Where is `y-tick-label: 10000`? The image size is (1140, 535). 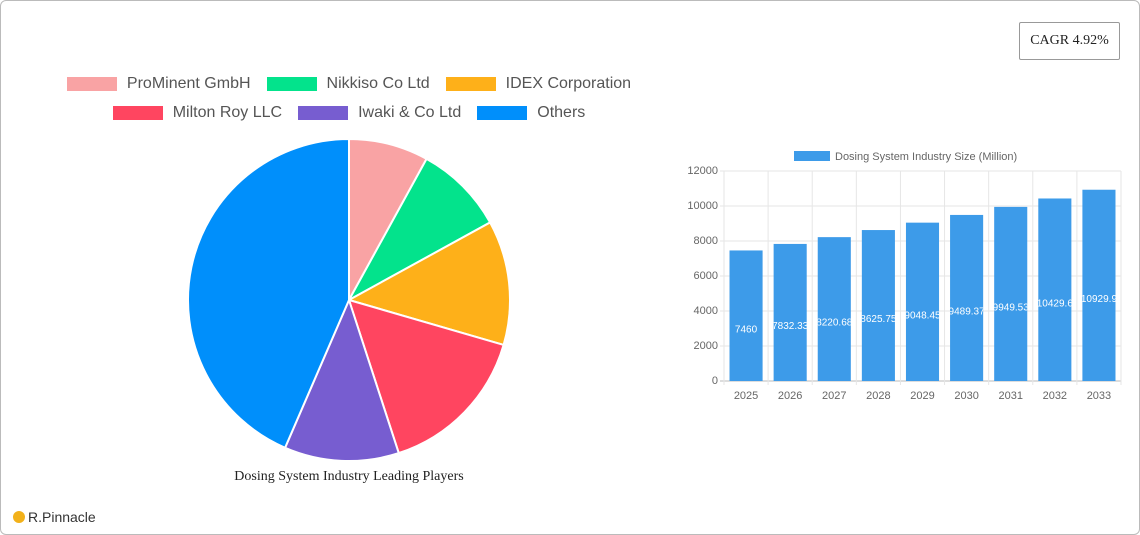
y-tick-label: 10000 is located at coordinates (702, 206).